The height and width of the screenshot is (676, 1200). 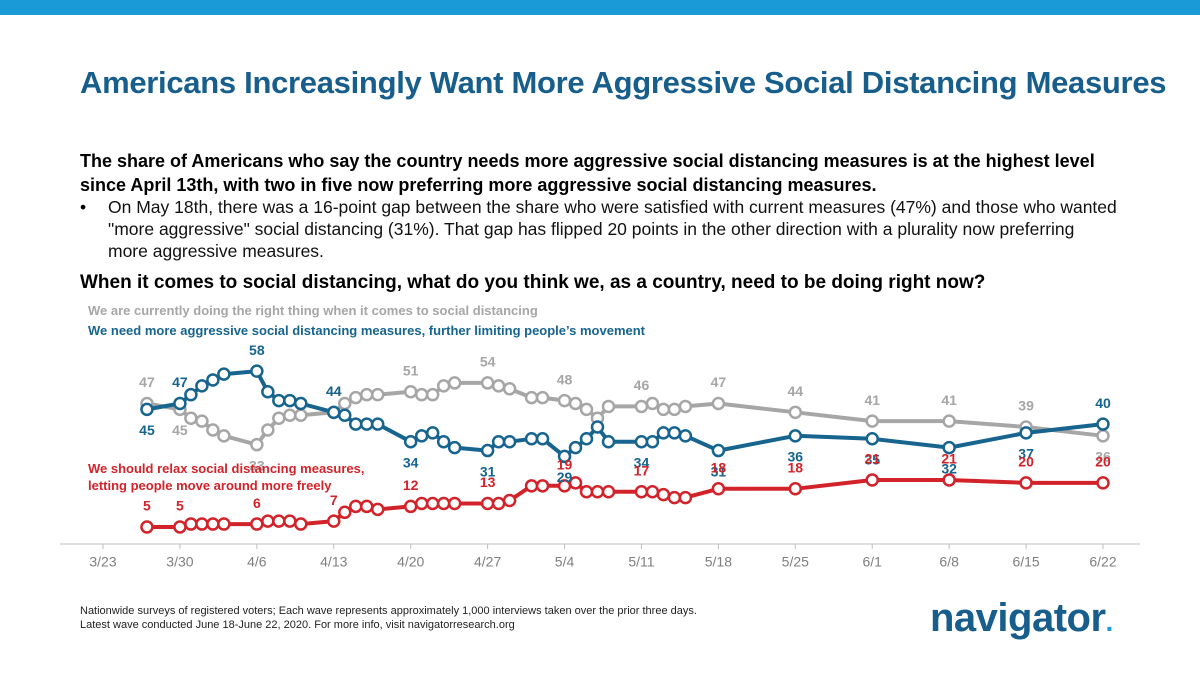 I want to click on top-bar, so click(x=600, y=7).